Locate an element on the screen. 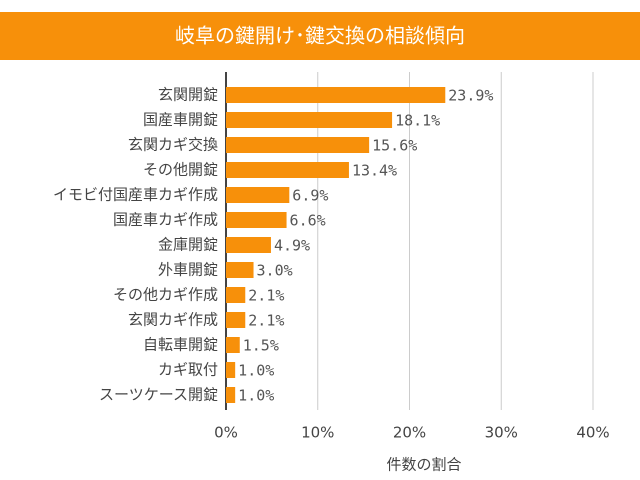 This screenshot has height=480, width=640. value-label: 1.5% is located at coordinates (261, 346).